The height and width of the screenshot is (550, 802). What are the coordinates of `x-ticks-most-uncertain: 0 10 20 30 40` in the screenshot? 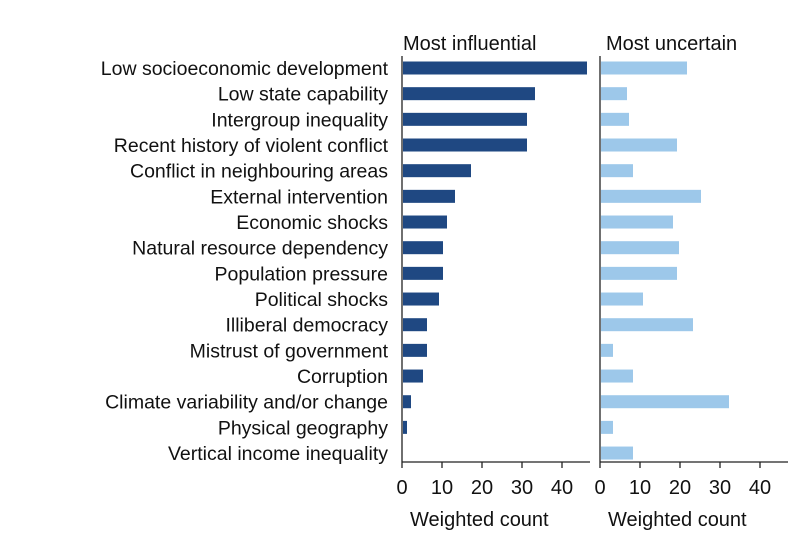 It's located at (682, 480).